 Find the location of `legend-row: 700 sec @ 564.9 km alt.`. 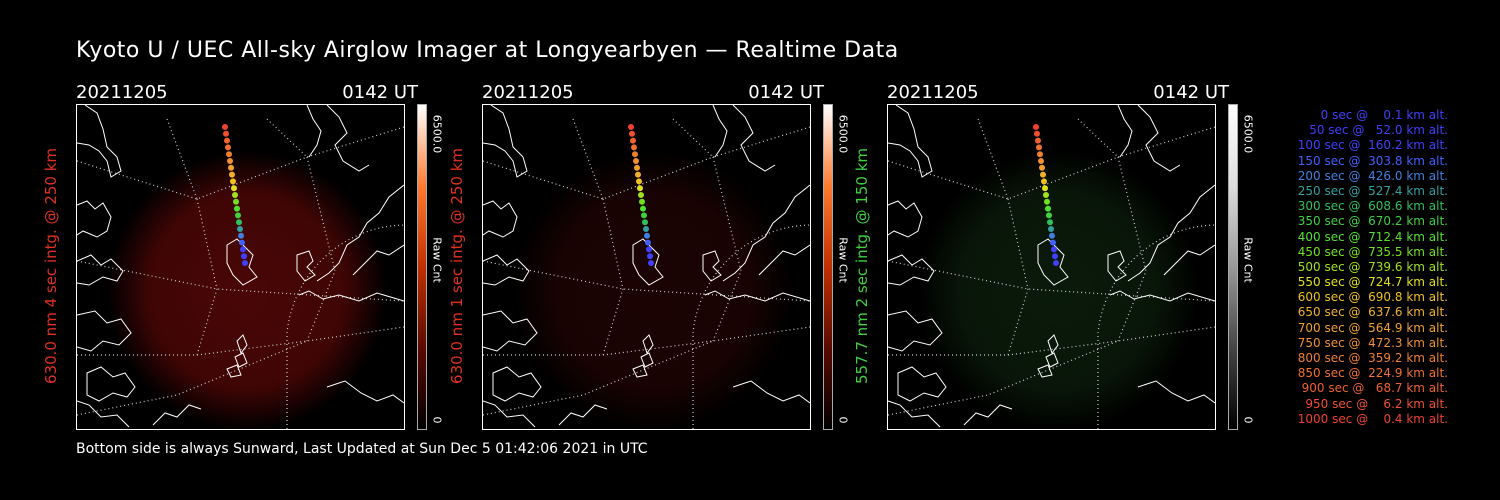

legend-row: 700 sec @ 564.9 km alt. is located at coordinates (1372, 327).